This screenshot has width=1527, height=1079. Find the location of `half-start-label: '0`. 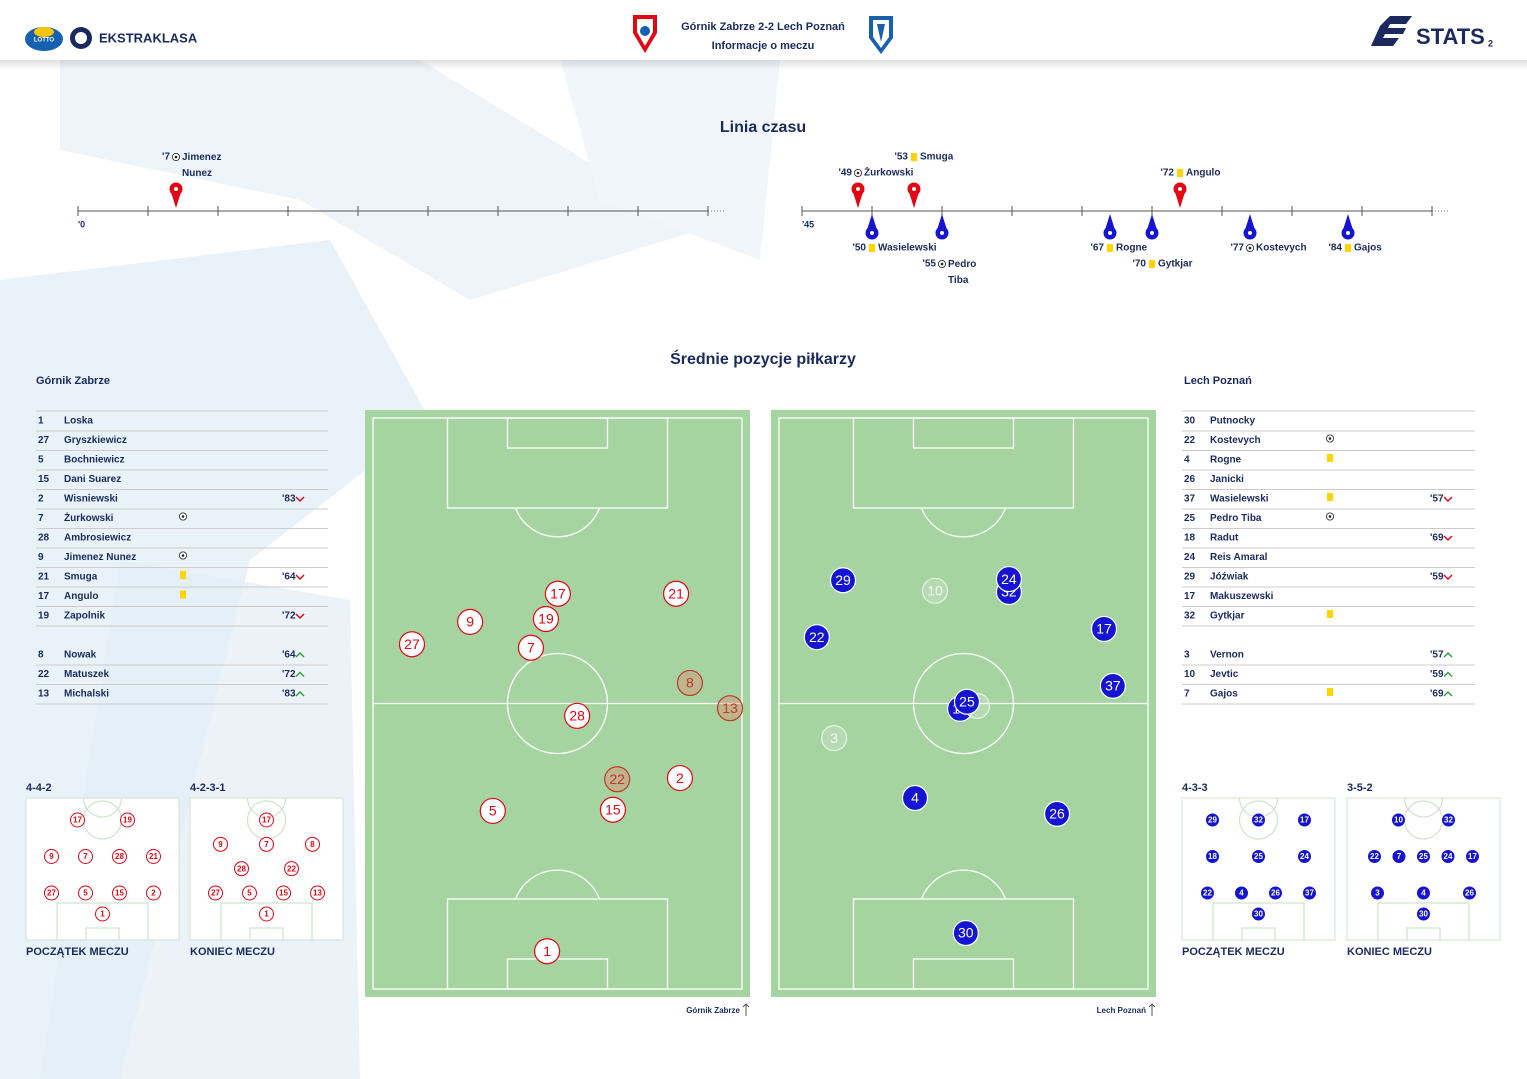

half-start-label: '0 is located at coordinates (81, 224).